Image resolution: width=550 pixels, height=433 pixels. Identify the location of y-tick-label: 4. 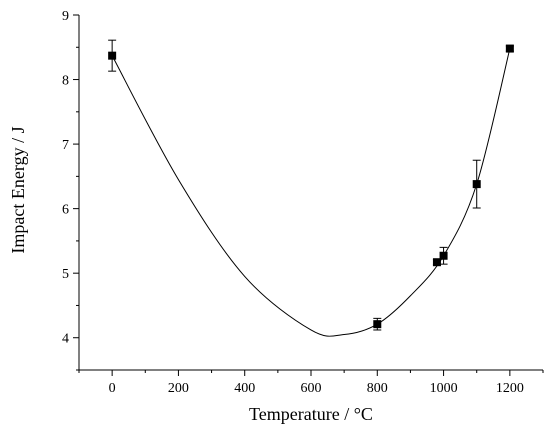
(65, 339).